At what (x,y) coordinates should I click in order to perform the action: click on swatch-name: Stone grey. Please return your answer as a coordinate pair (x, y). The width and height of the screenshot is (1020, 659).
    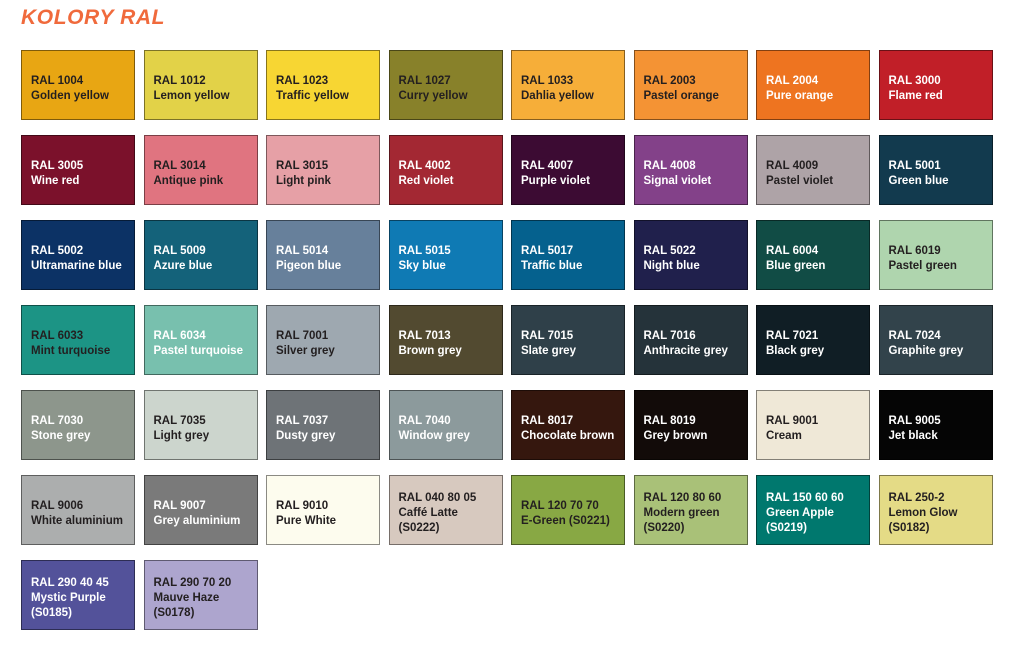
    Looking at the image, I should click on (61, 435).